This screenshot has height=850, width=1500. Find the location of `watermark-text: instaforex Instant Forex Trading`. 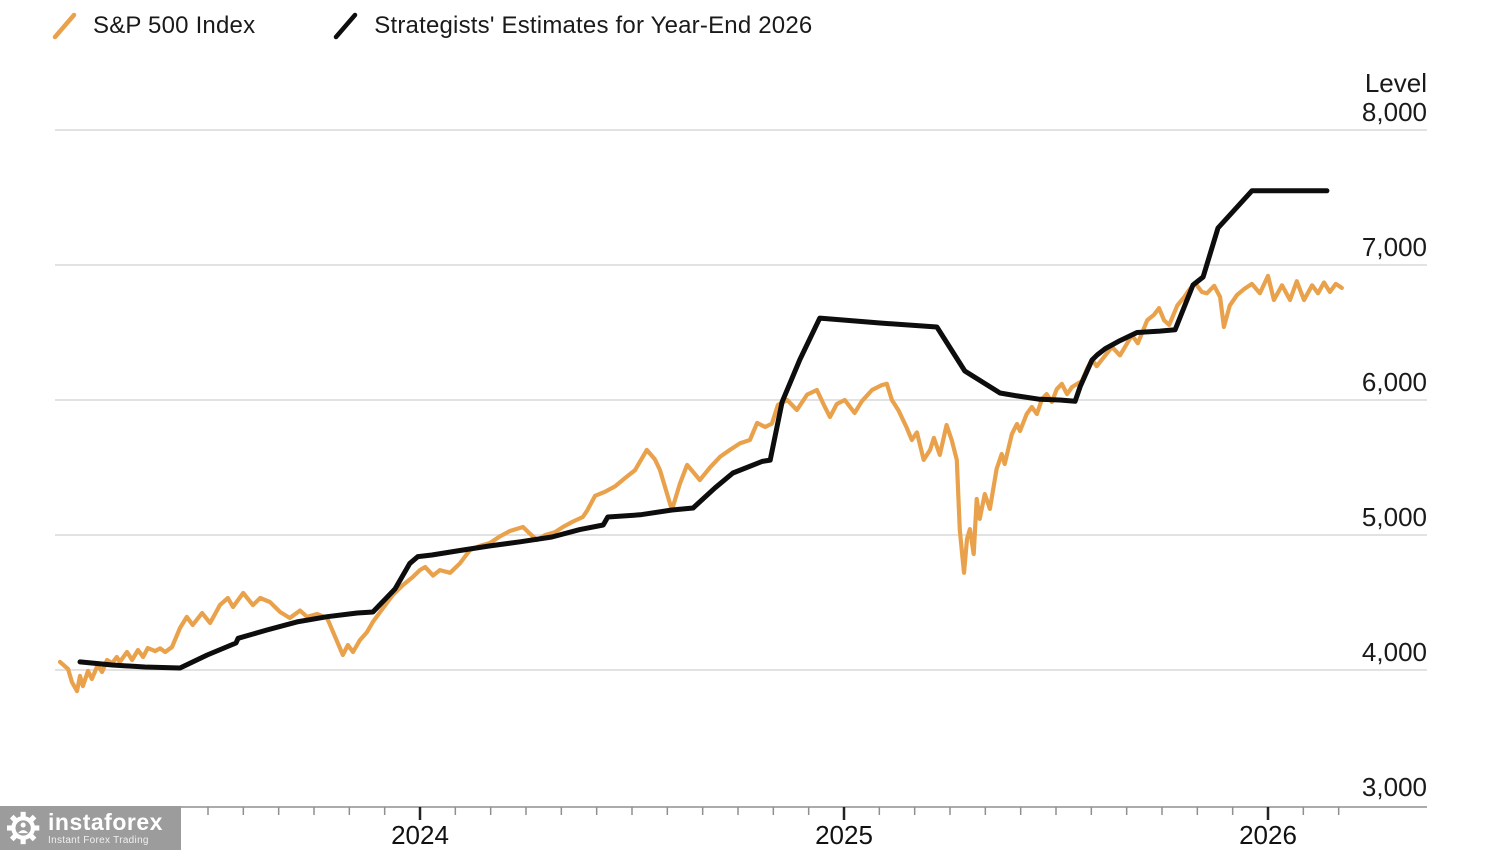

watermark-text: instaforex Instant Forex Trading is located at coordinates (105, 827).